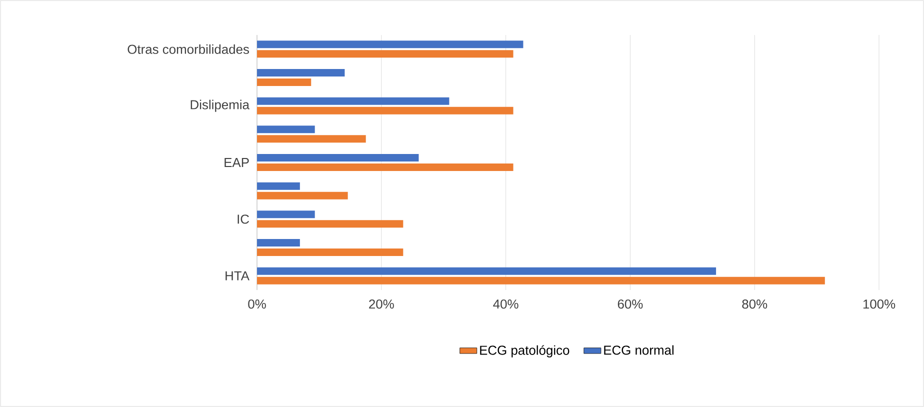  I want to click on x-tick-label: 80%, so click(755, 304).